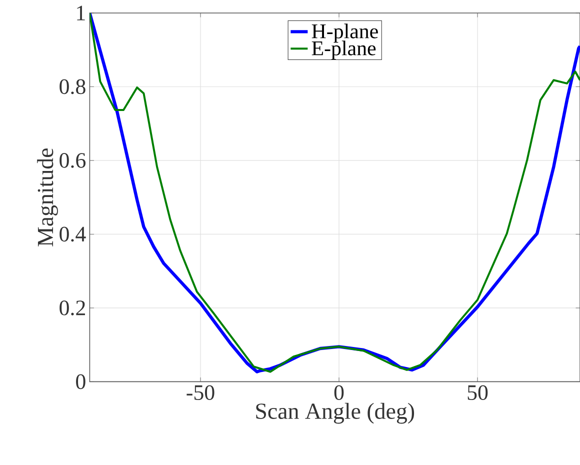 This screenshot has height=465, width=580. Describe the element at coordinates (72, 308) in the screenshot. I see `y-tick-label: 0.2` at that location.